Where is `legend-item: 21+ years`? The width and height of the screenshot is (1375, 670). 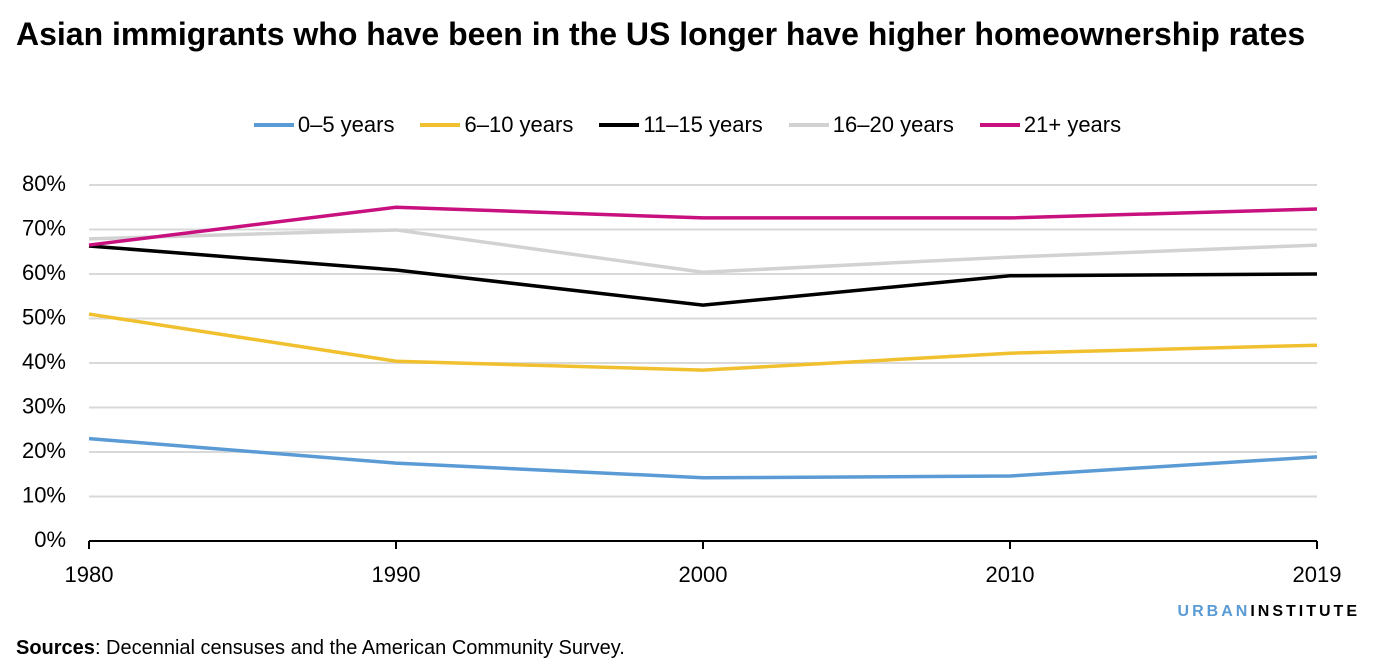 legend-item: 21+ years is located at coordinates (1050, 125).